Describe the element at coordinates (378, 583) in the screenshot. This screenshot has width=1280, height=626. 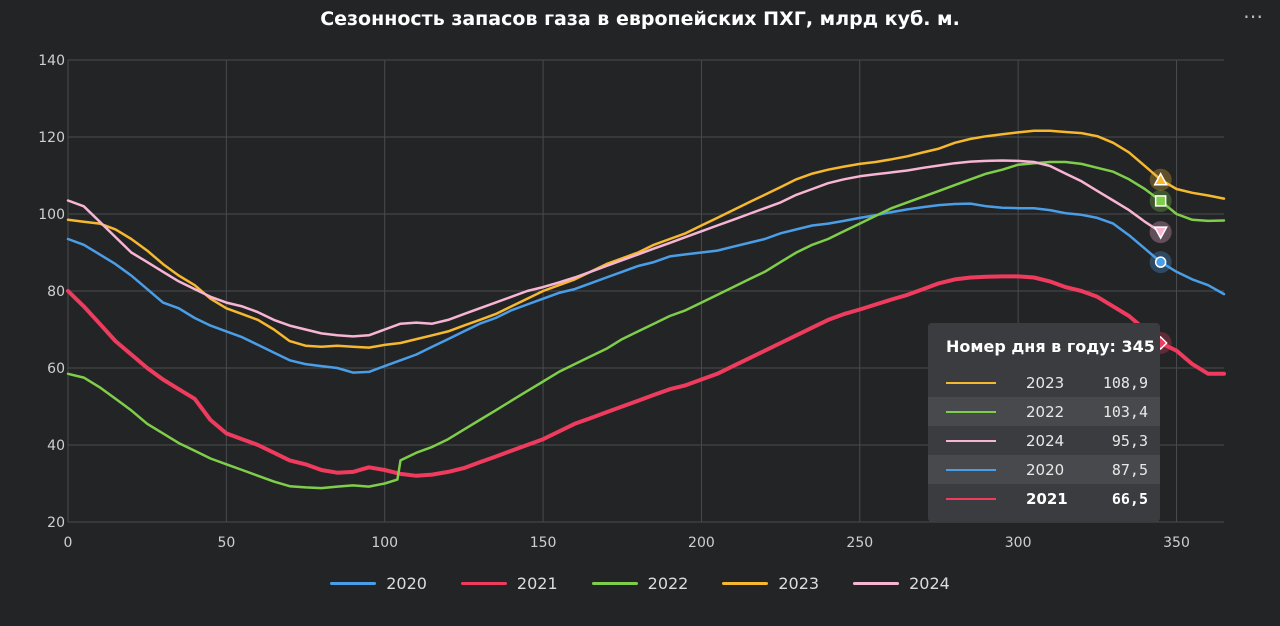
I see `legend-item-2020: 2020` at that location.